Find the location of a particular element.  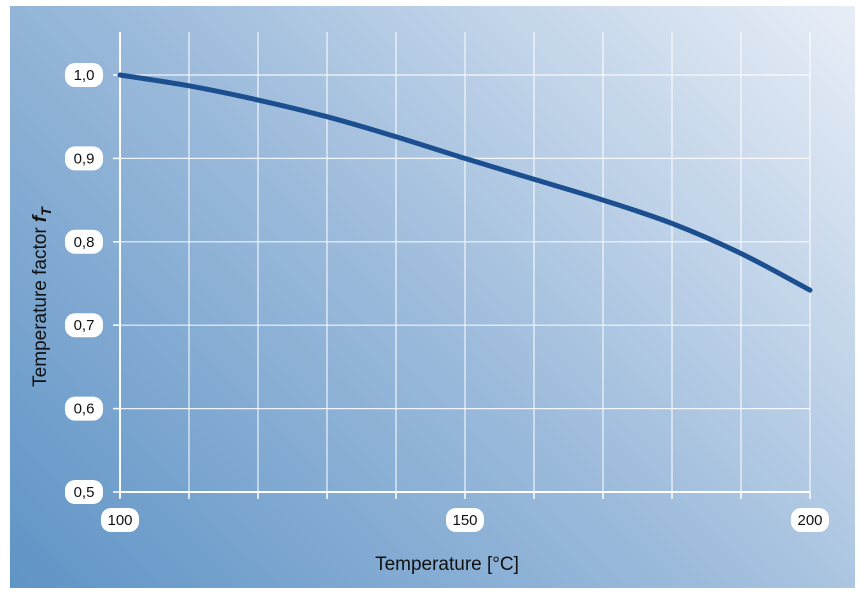

y-tick-label-group: 0,5 is located at coordinates (84, 492).